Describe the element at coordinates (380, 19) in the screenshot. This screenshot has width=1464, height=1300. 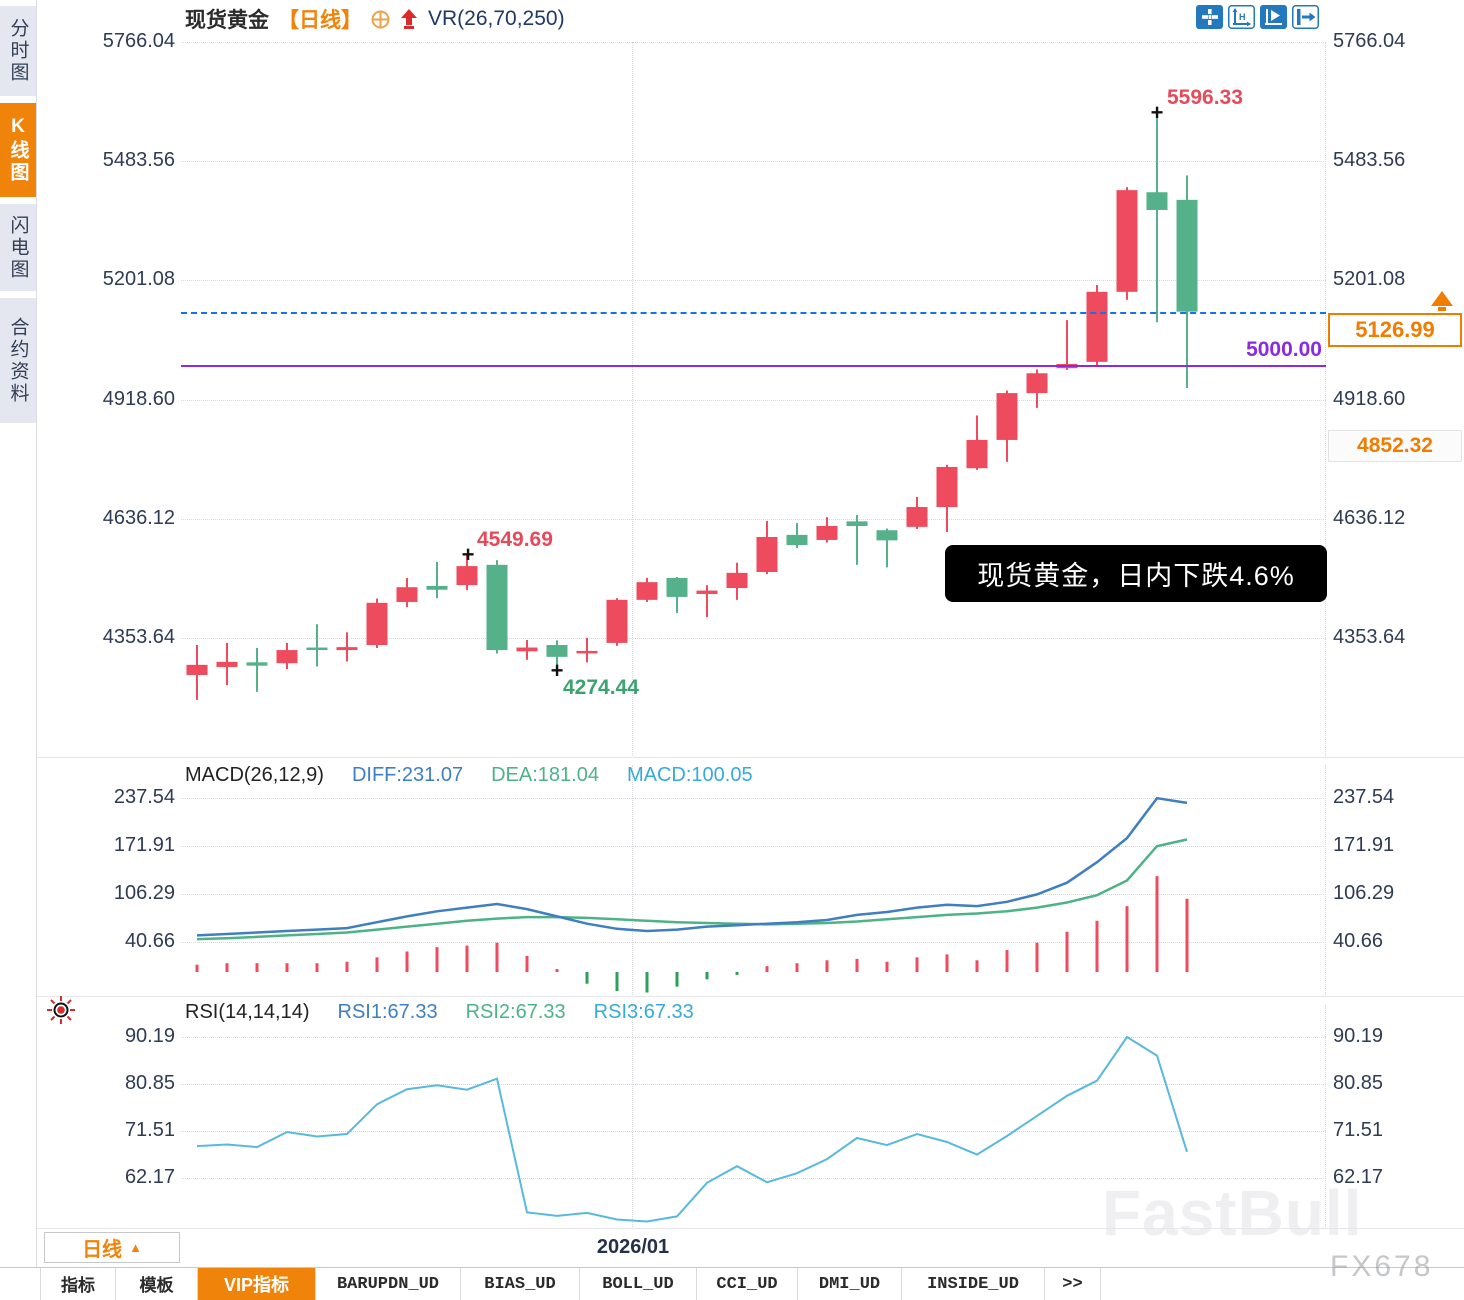
I see `globe-icon` at that location.